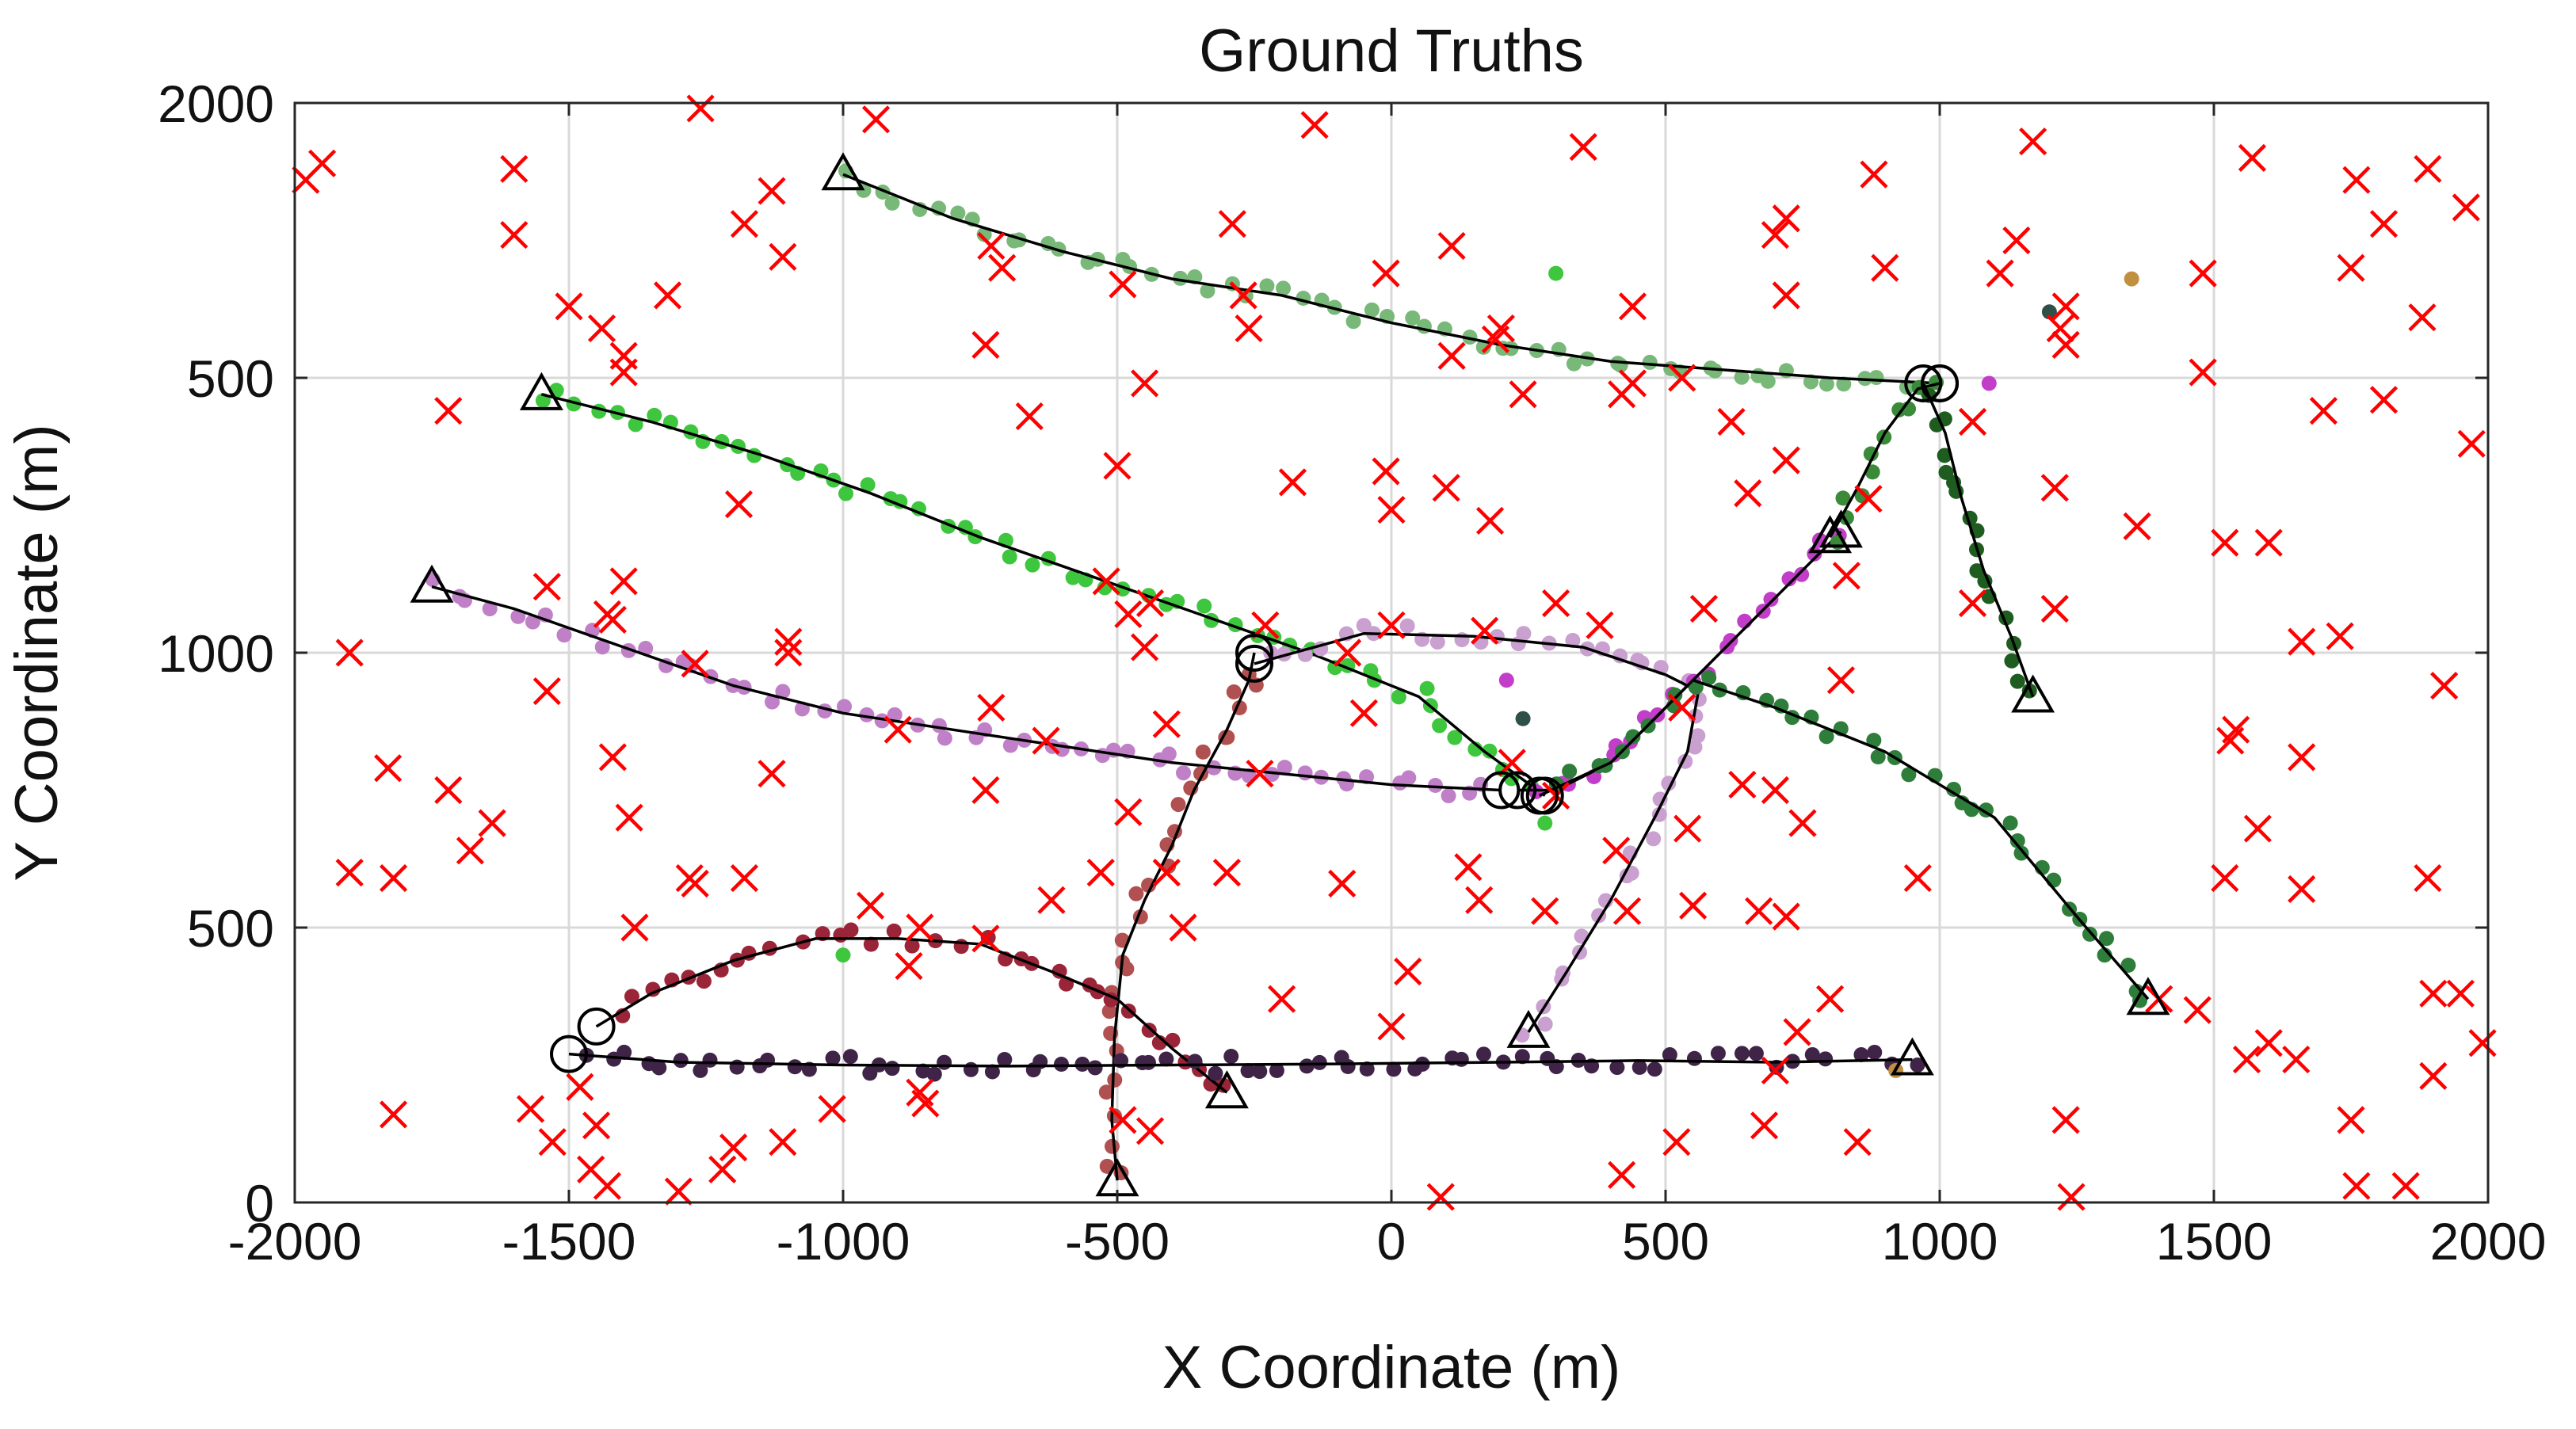 The width and height of the screenshot is (2576, 1429). What do you see at coordinates (295, 1241) in the screenshot?
I see `x-tick-label: -2000` at bounding box center [295, 1241].